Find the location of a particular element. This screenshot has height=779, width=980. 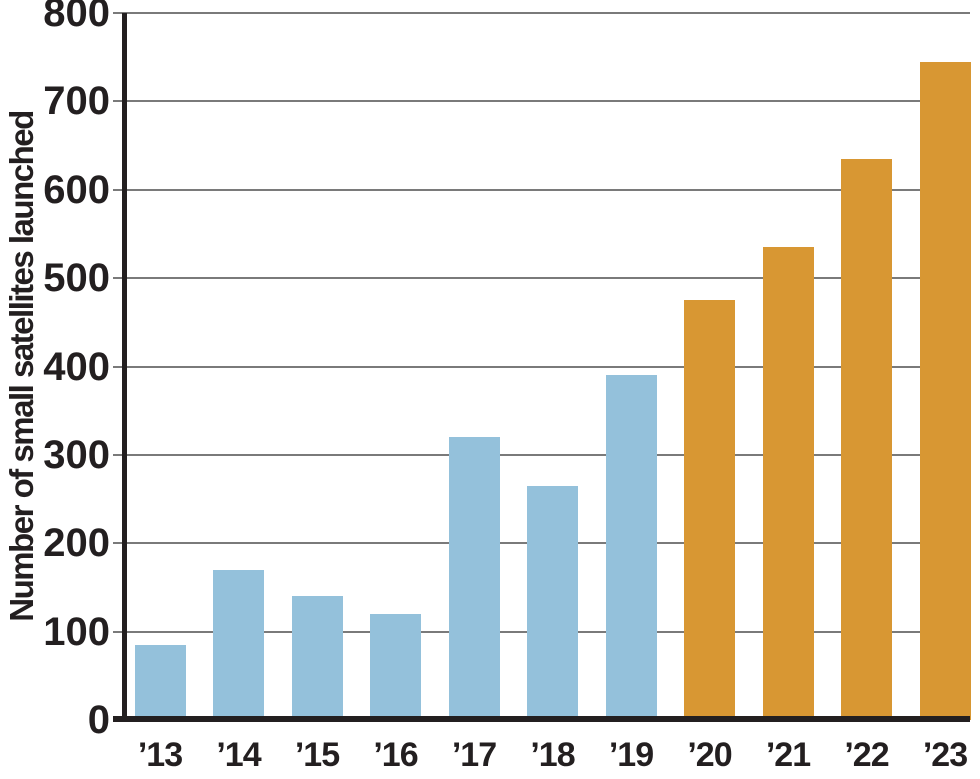

y-tick-label-200: 200 is located at coordinates (76, 543).